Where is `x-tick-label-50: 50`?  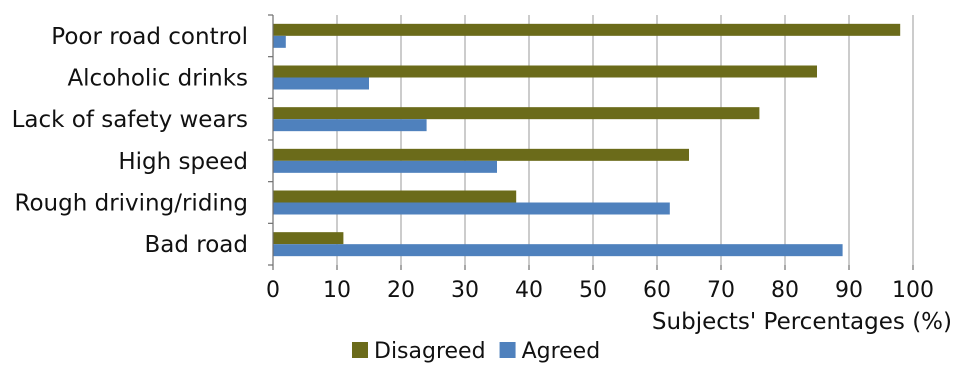
x-tick-label-50: 50 is located at coordinates (593, 290).